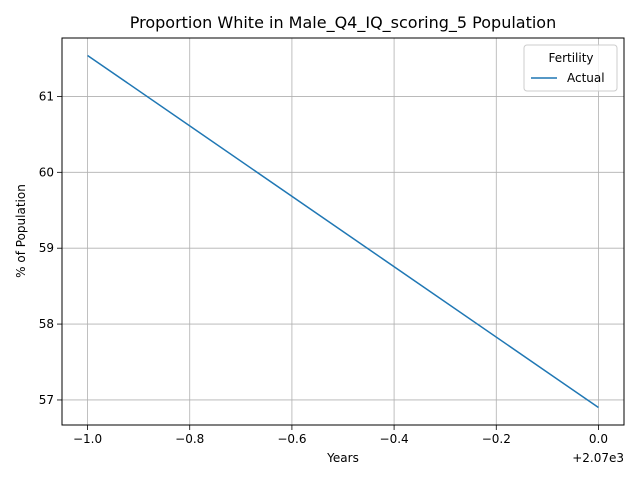 This screenshot has width=640, height=484. What do you see at coordinates (570, 58) in the screenshot?
I see `legend-title: Fertility` at bounding box center [570, 58].